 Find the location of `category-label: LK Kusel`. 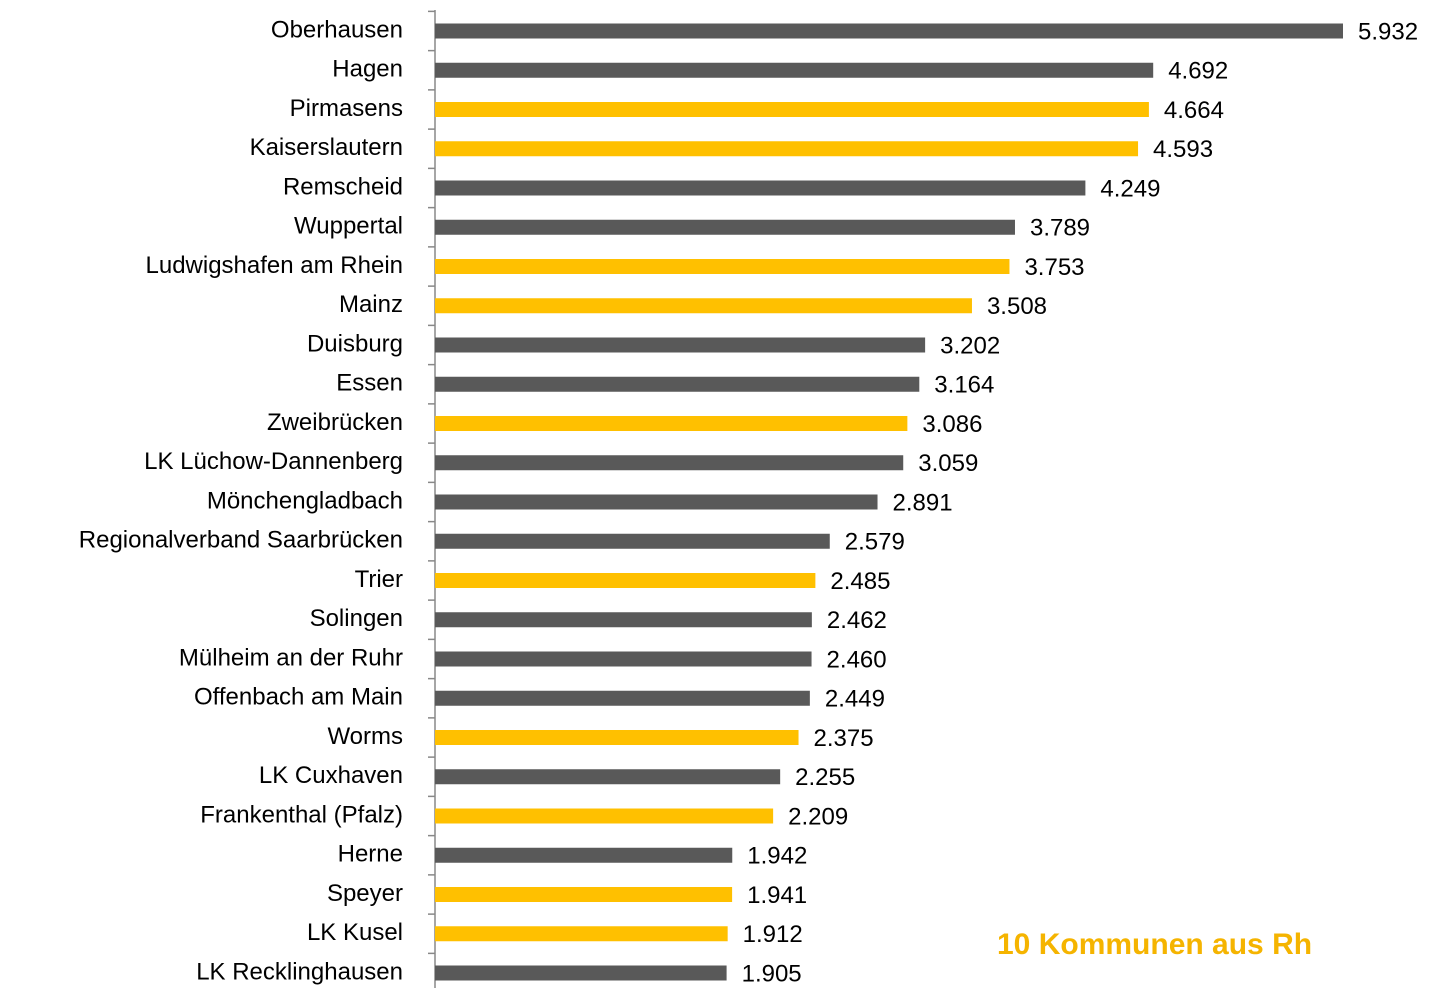

category-label: LK Kusel is located at coordinates (355, 932).